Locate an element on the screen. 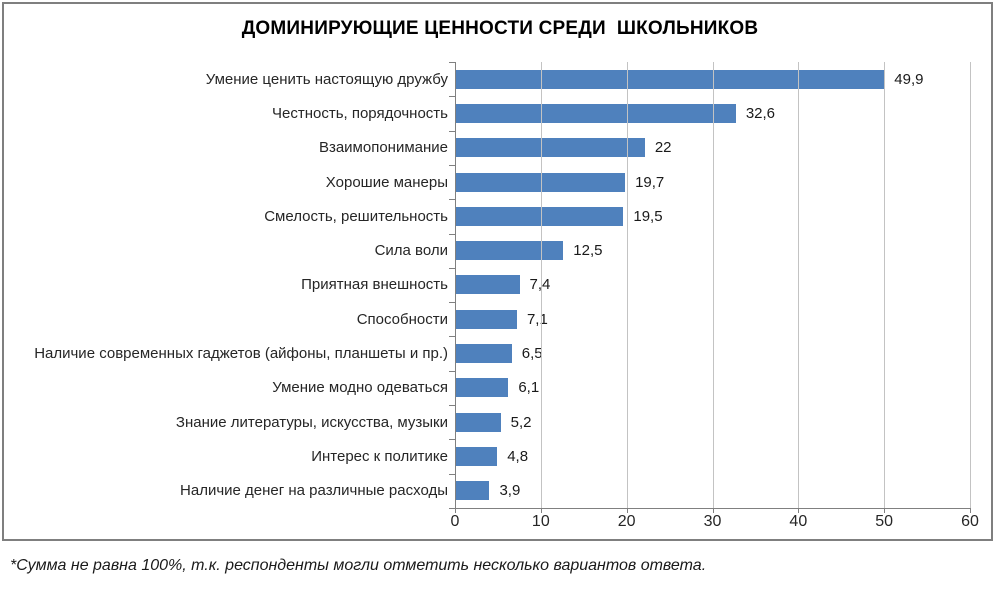  bar-row: 6,5 is located at coordinates (499, 353).